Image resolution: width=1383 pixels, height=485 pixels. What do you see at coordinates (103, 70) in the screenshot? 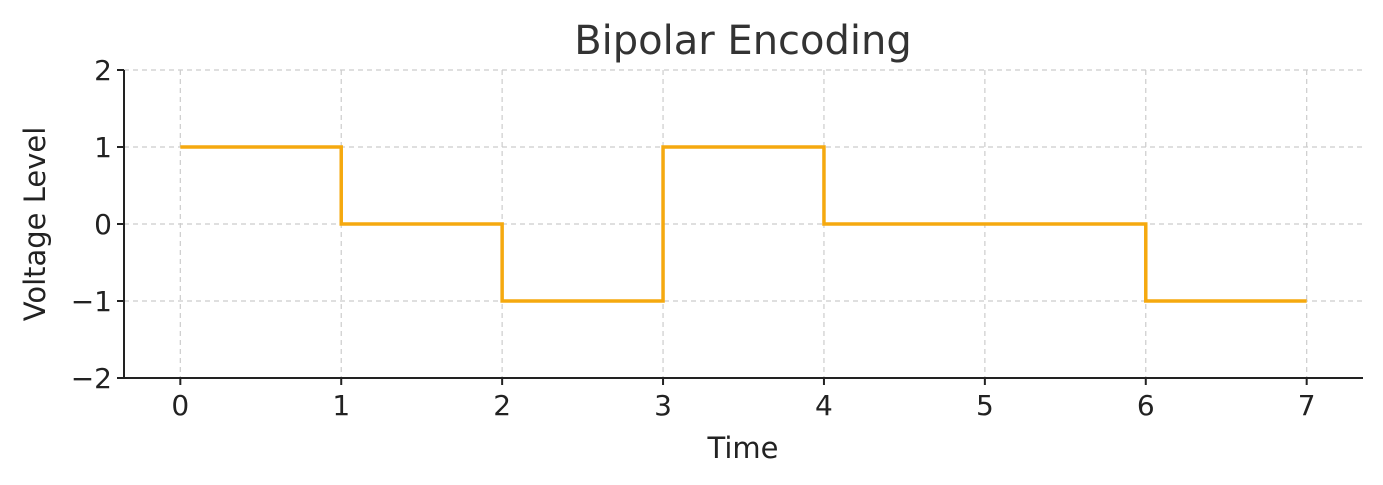
I see `y-tick-label: 2` at bounding box center [103, 70].